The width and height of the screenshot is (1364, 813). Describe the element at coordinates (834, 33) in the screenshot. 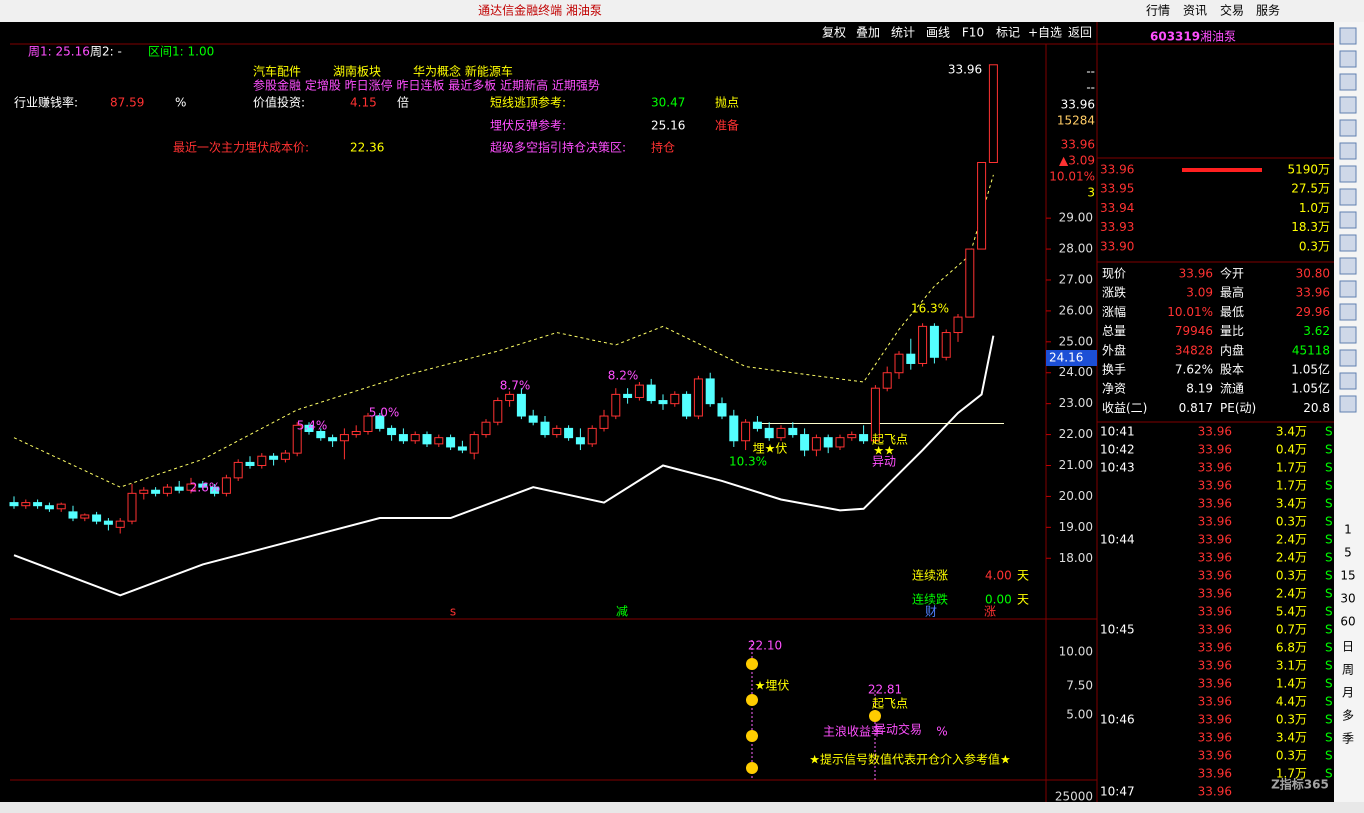

I see `toolbar-button: 复权` at that location.